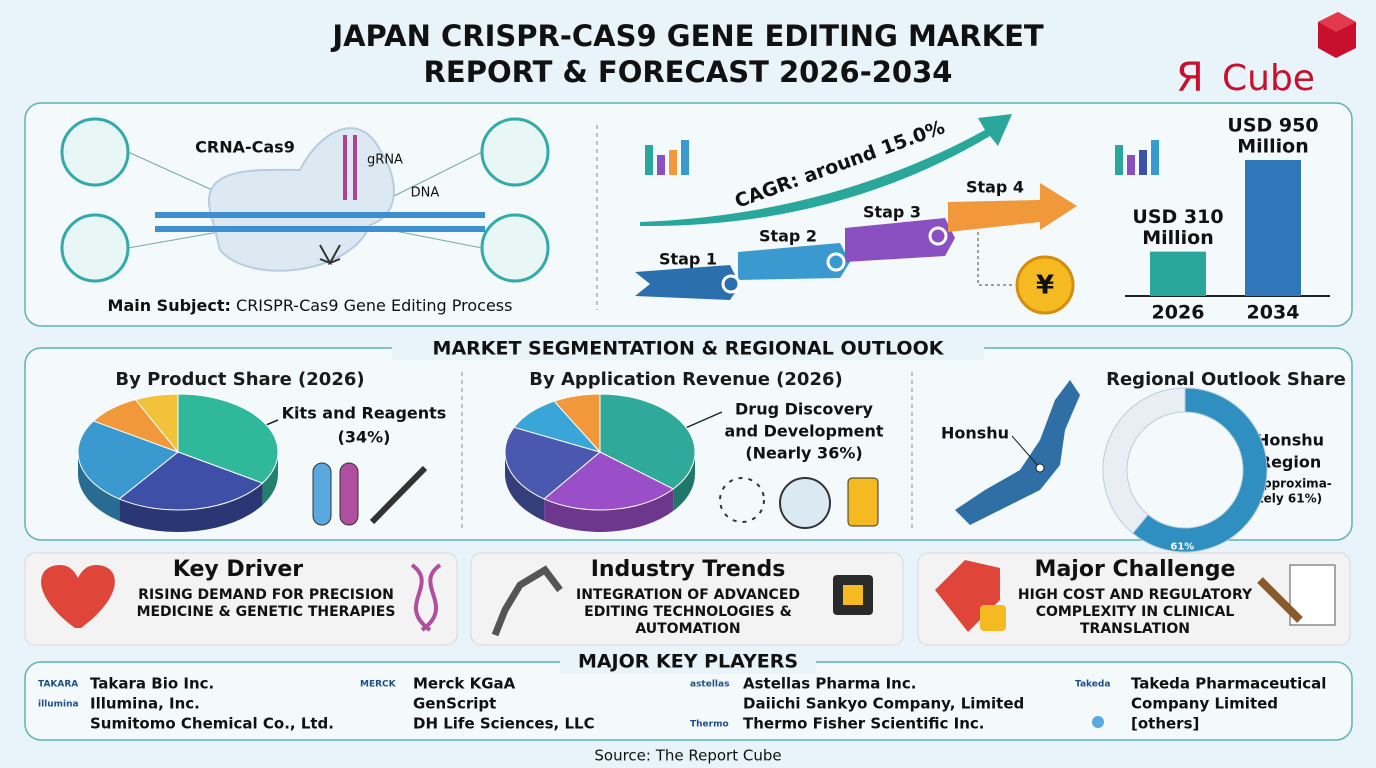 This screenshot has width=1376, height=768. What do you see at coordinates (301, 199) in the screenshot?
I see `cas9-blob` at bounding box center [301, 199].